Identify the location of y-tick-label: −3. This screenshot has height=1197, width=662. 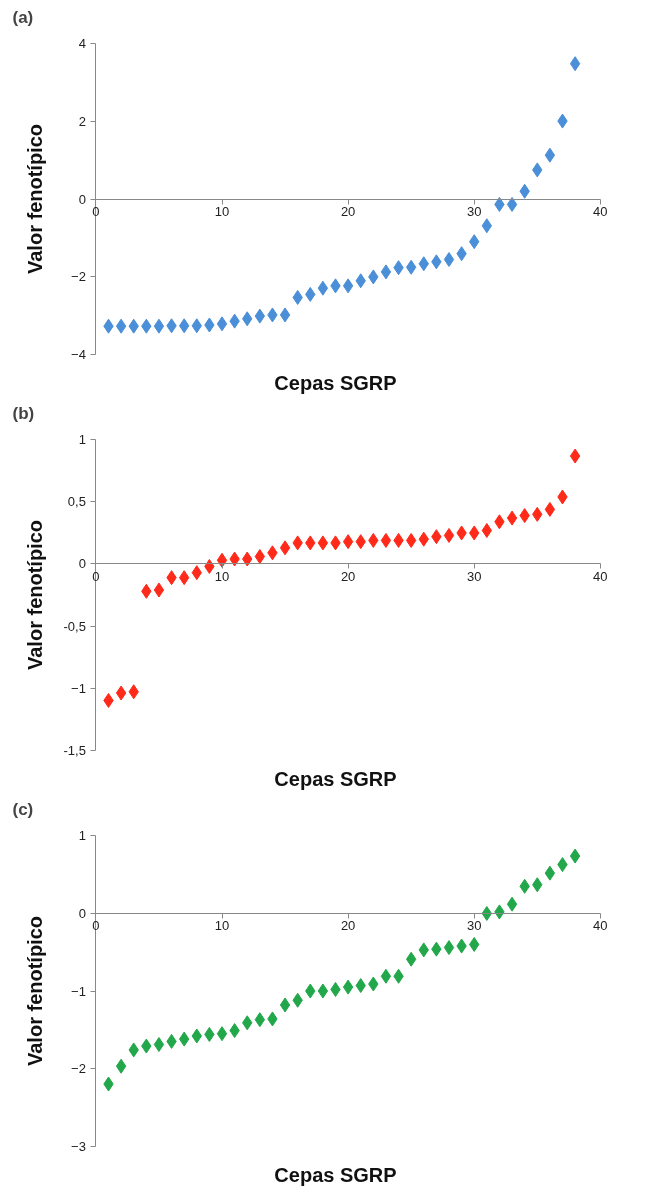
(78, 1146).